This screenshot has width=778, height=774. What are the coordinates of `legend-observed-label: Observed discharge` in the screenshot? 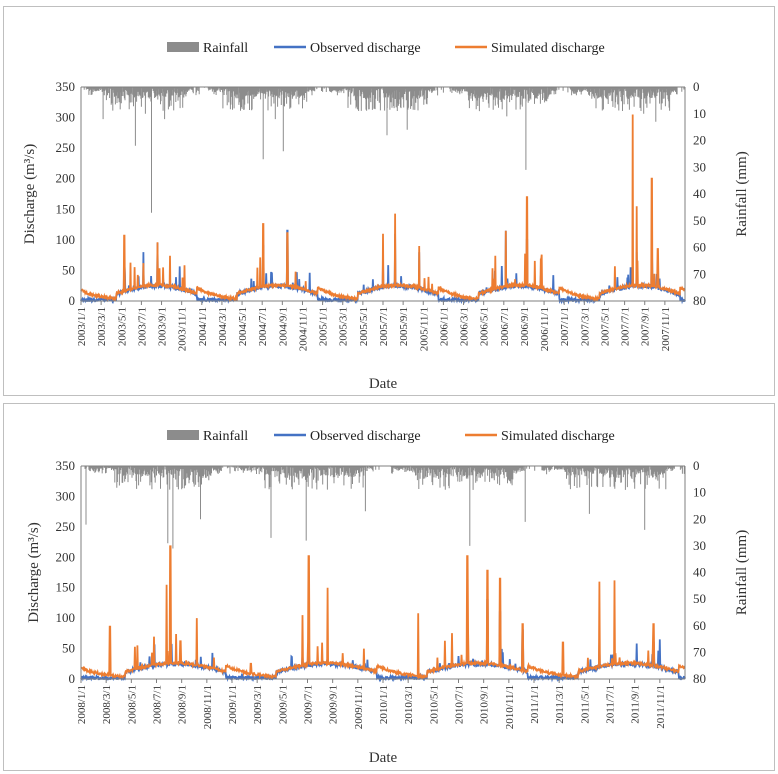 It's located at (365, 48).